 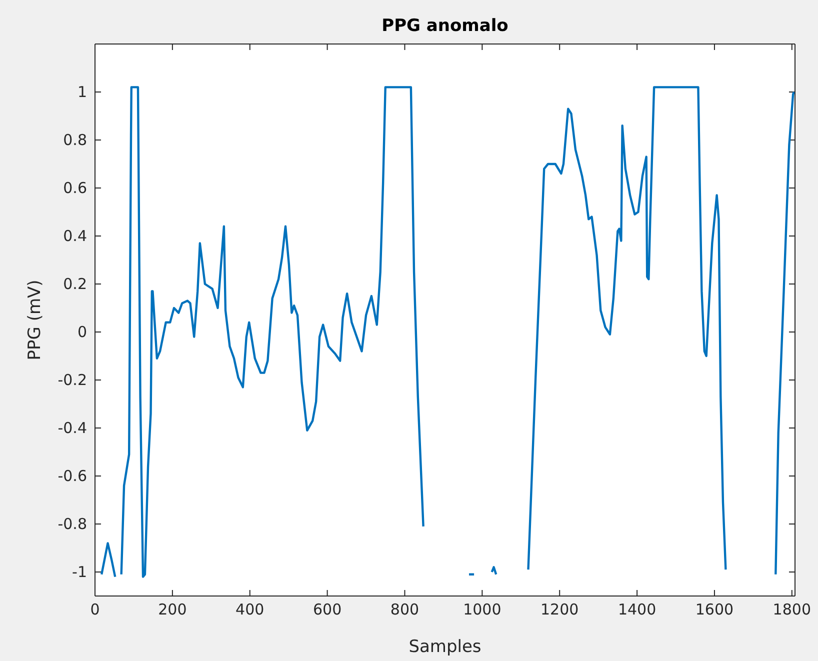 What do you see at coordinates (172, 609) in the screenshot?
I see `x-tick-label: 200` at bounding box center [172, 609].